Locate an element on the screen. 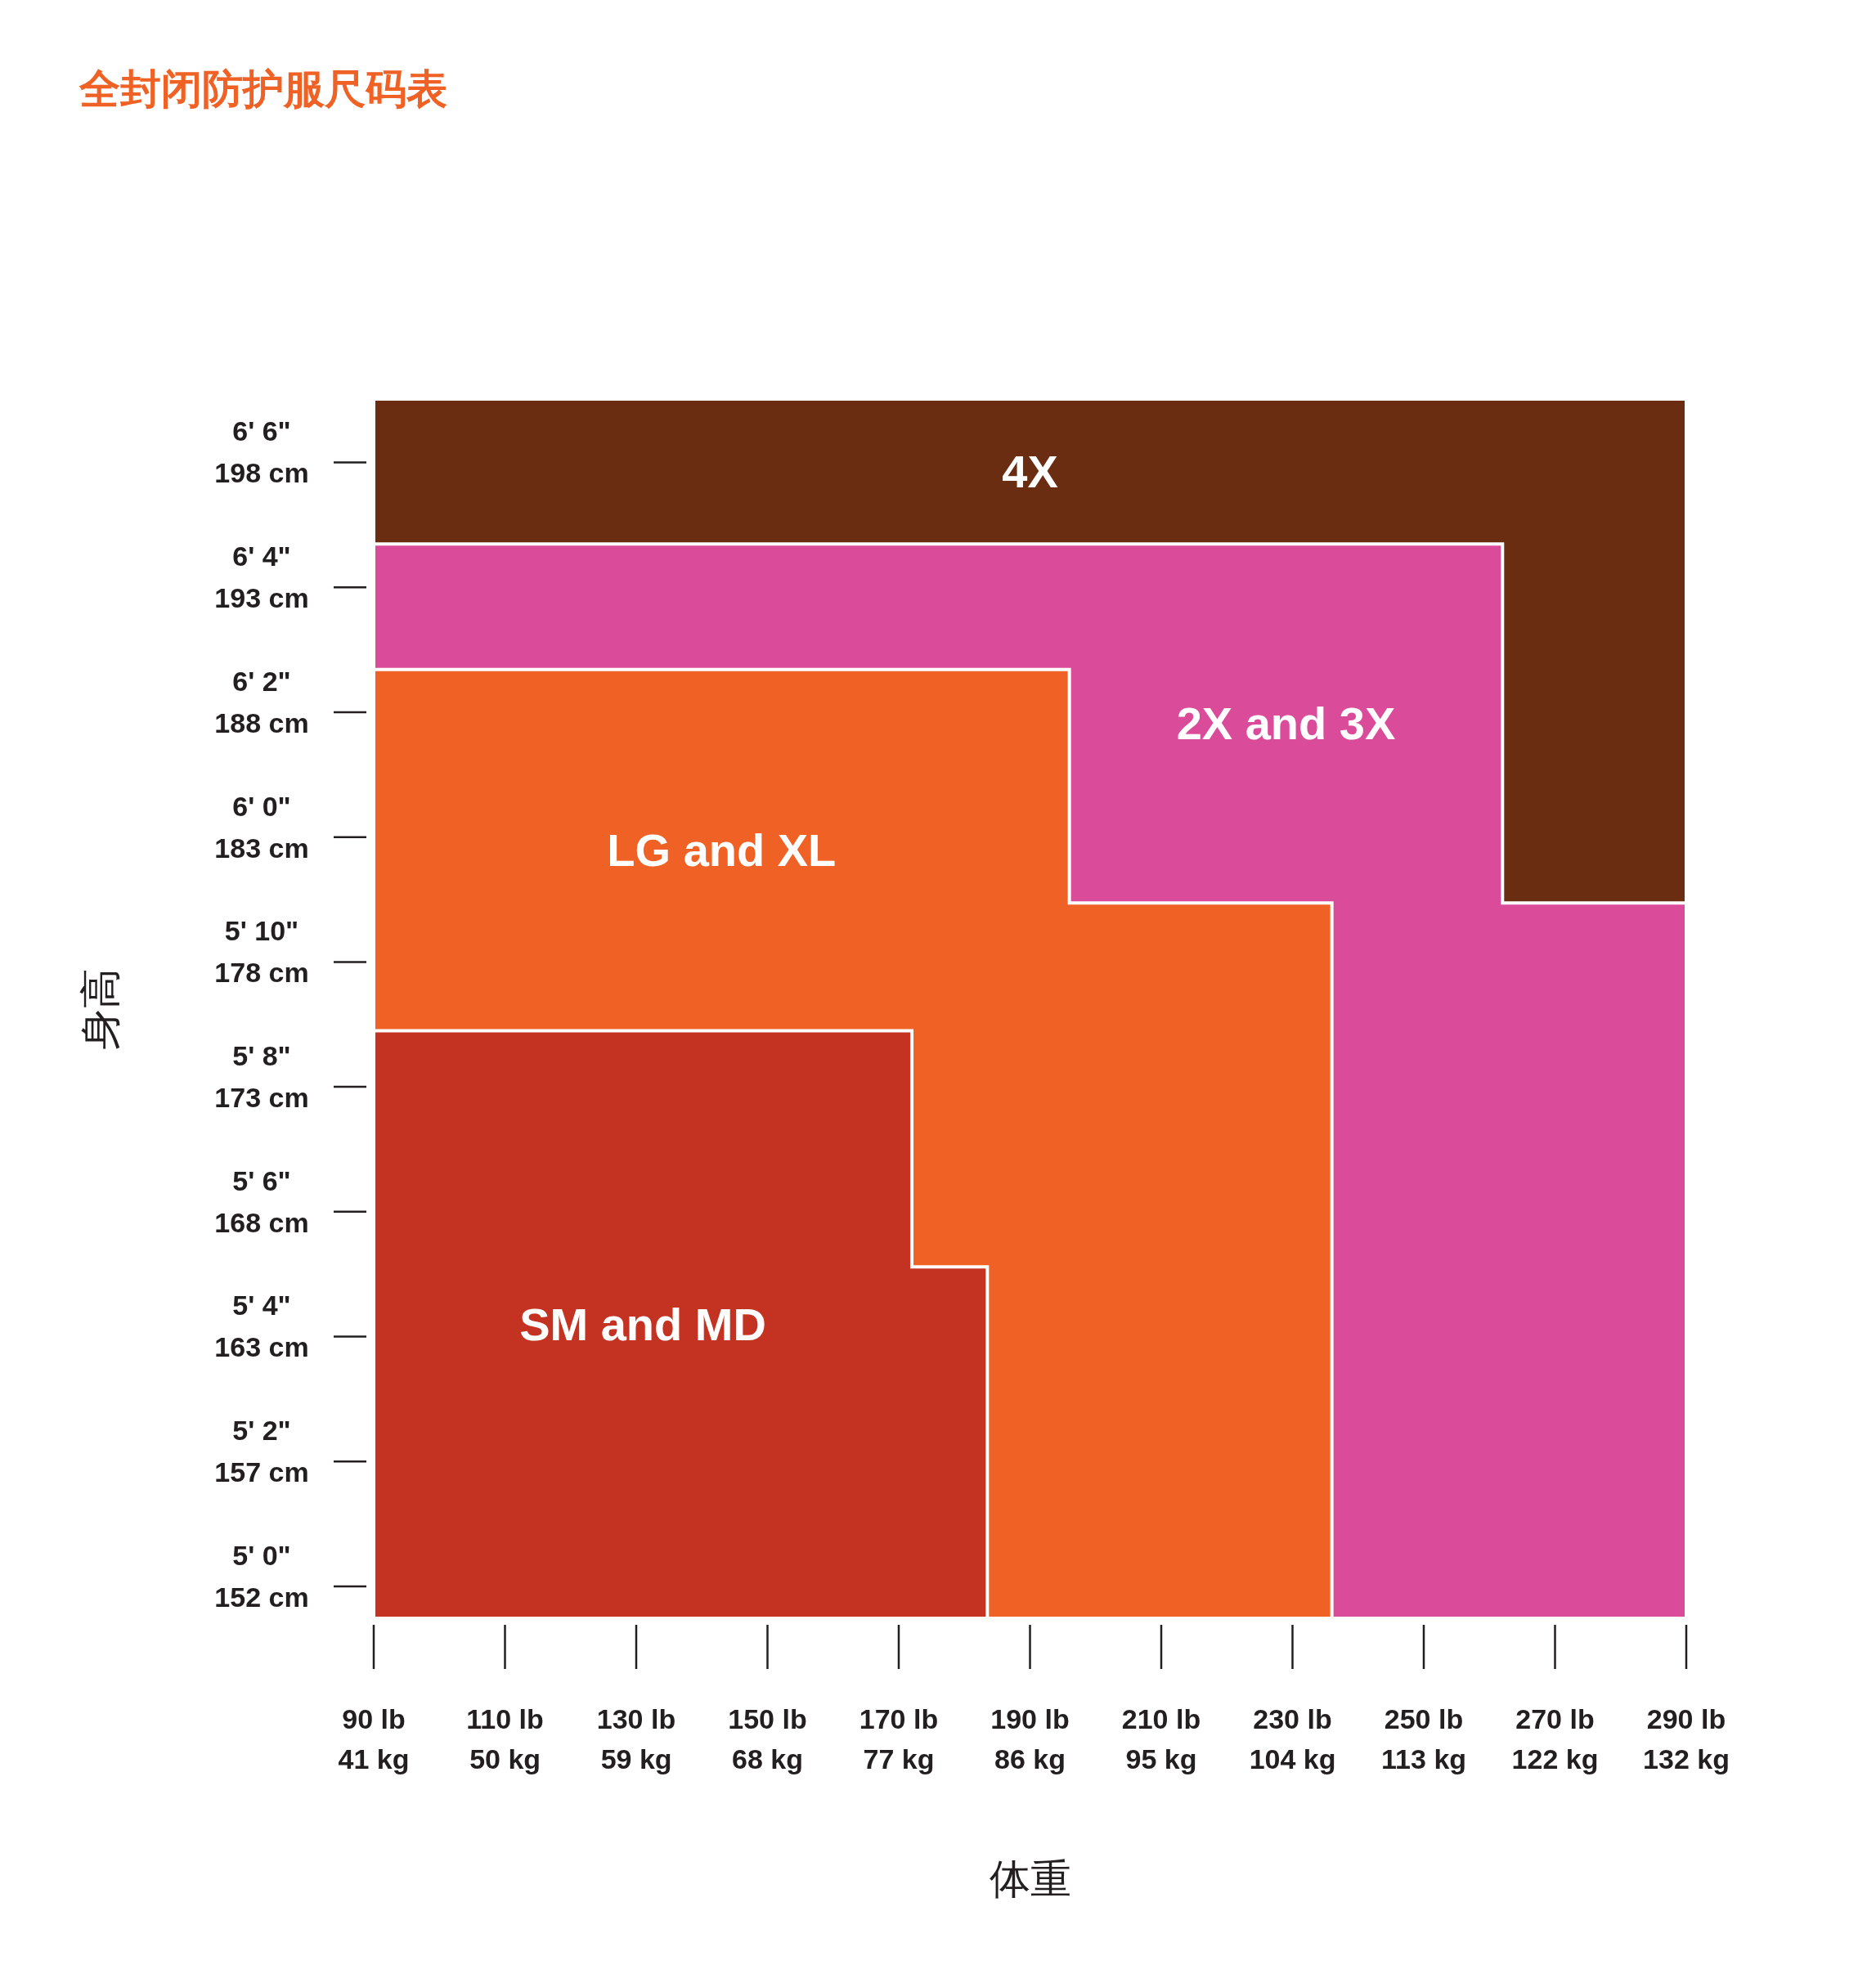 The width and height of the screenshot is (1876, 1974). text: 6' 4" is located at coordinates (261, 557).